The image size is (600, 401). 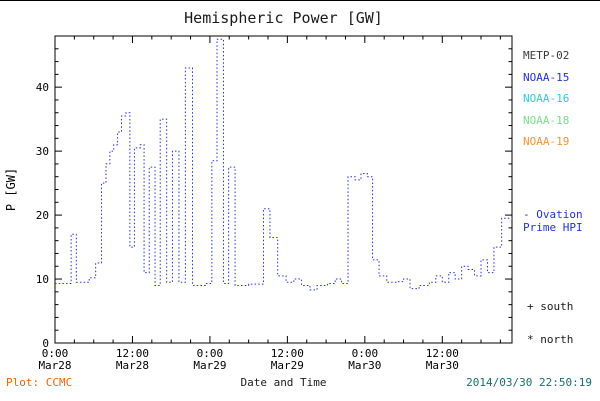 I want to click on legend-item-noaa-19: NOAA-19, so click(x=546, y=141).